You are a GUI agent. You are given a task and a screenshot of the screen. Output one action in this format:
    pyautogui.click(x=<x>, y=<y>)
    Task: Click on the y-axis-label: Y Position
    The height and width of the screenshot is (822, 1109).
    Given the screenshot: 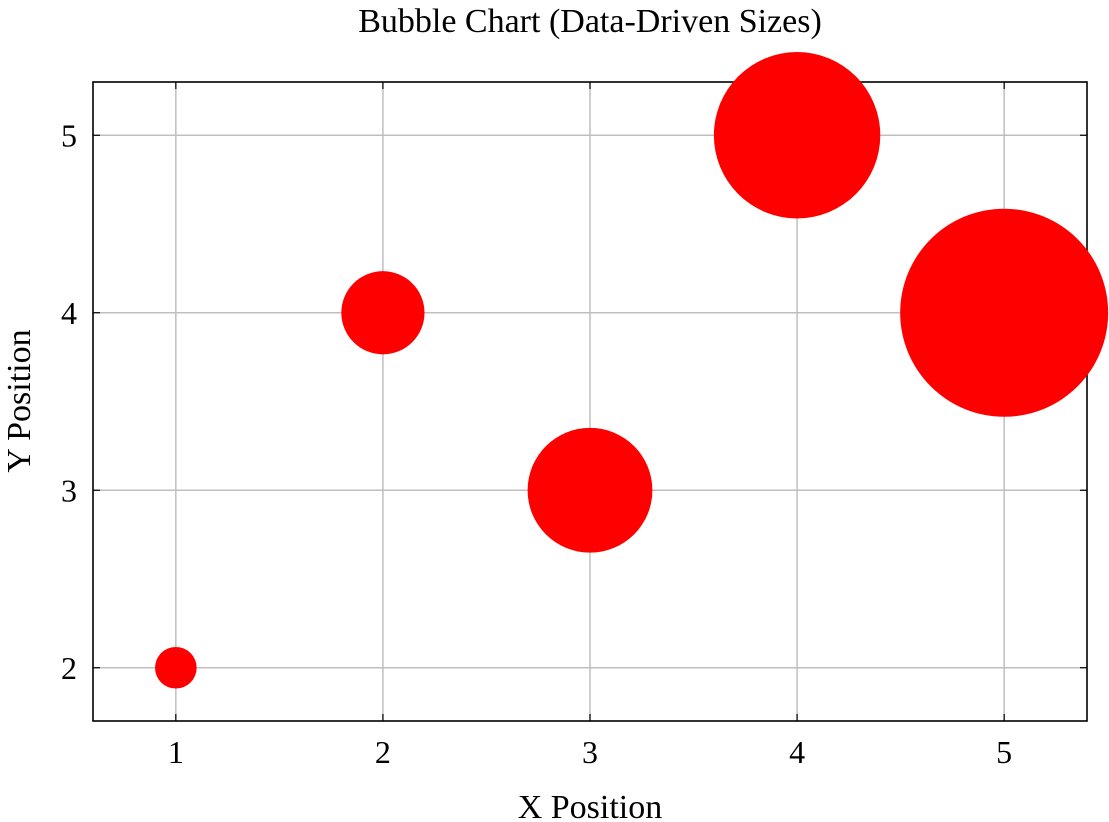 What is the action you would take?
    pyautogui.click(x=19, y=400)
    